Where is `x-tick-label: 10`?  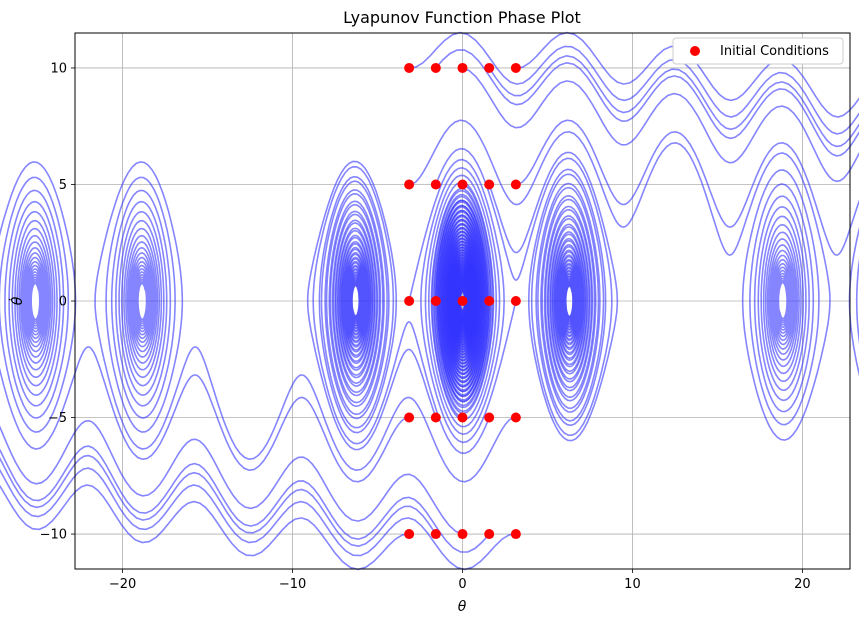 x-tick-label: 10 is located at coordinates (632, 584).